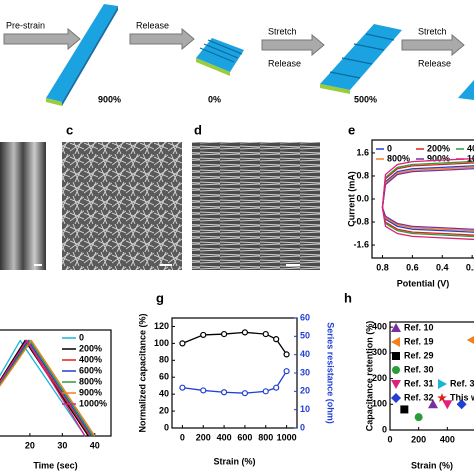 The height and width of the screenshot is (474, 474). I want to click on legend-label: Ref. 29, so click(419, 355).